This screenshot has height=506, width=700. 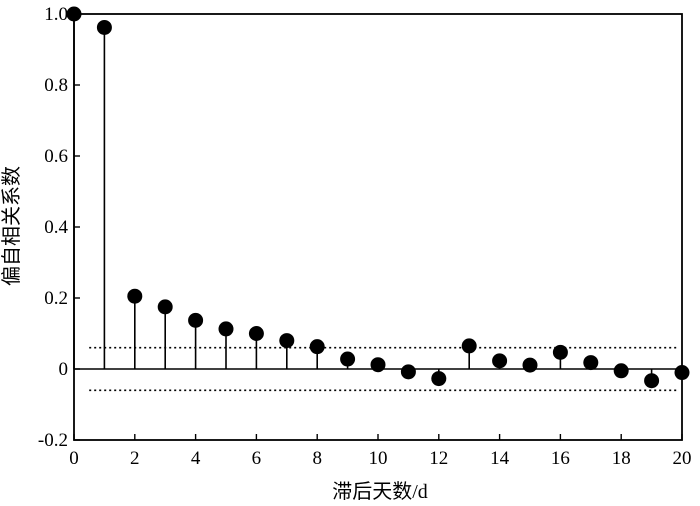 What do you see at coordinates (56, 298) in the screenshot?
I see `y-tick-label: 0.2` at bounding box center [56, 298].